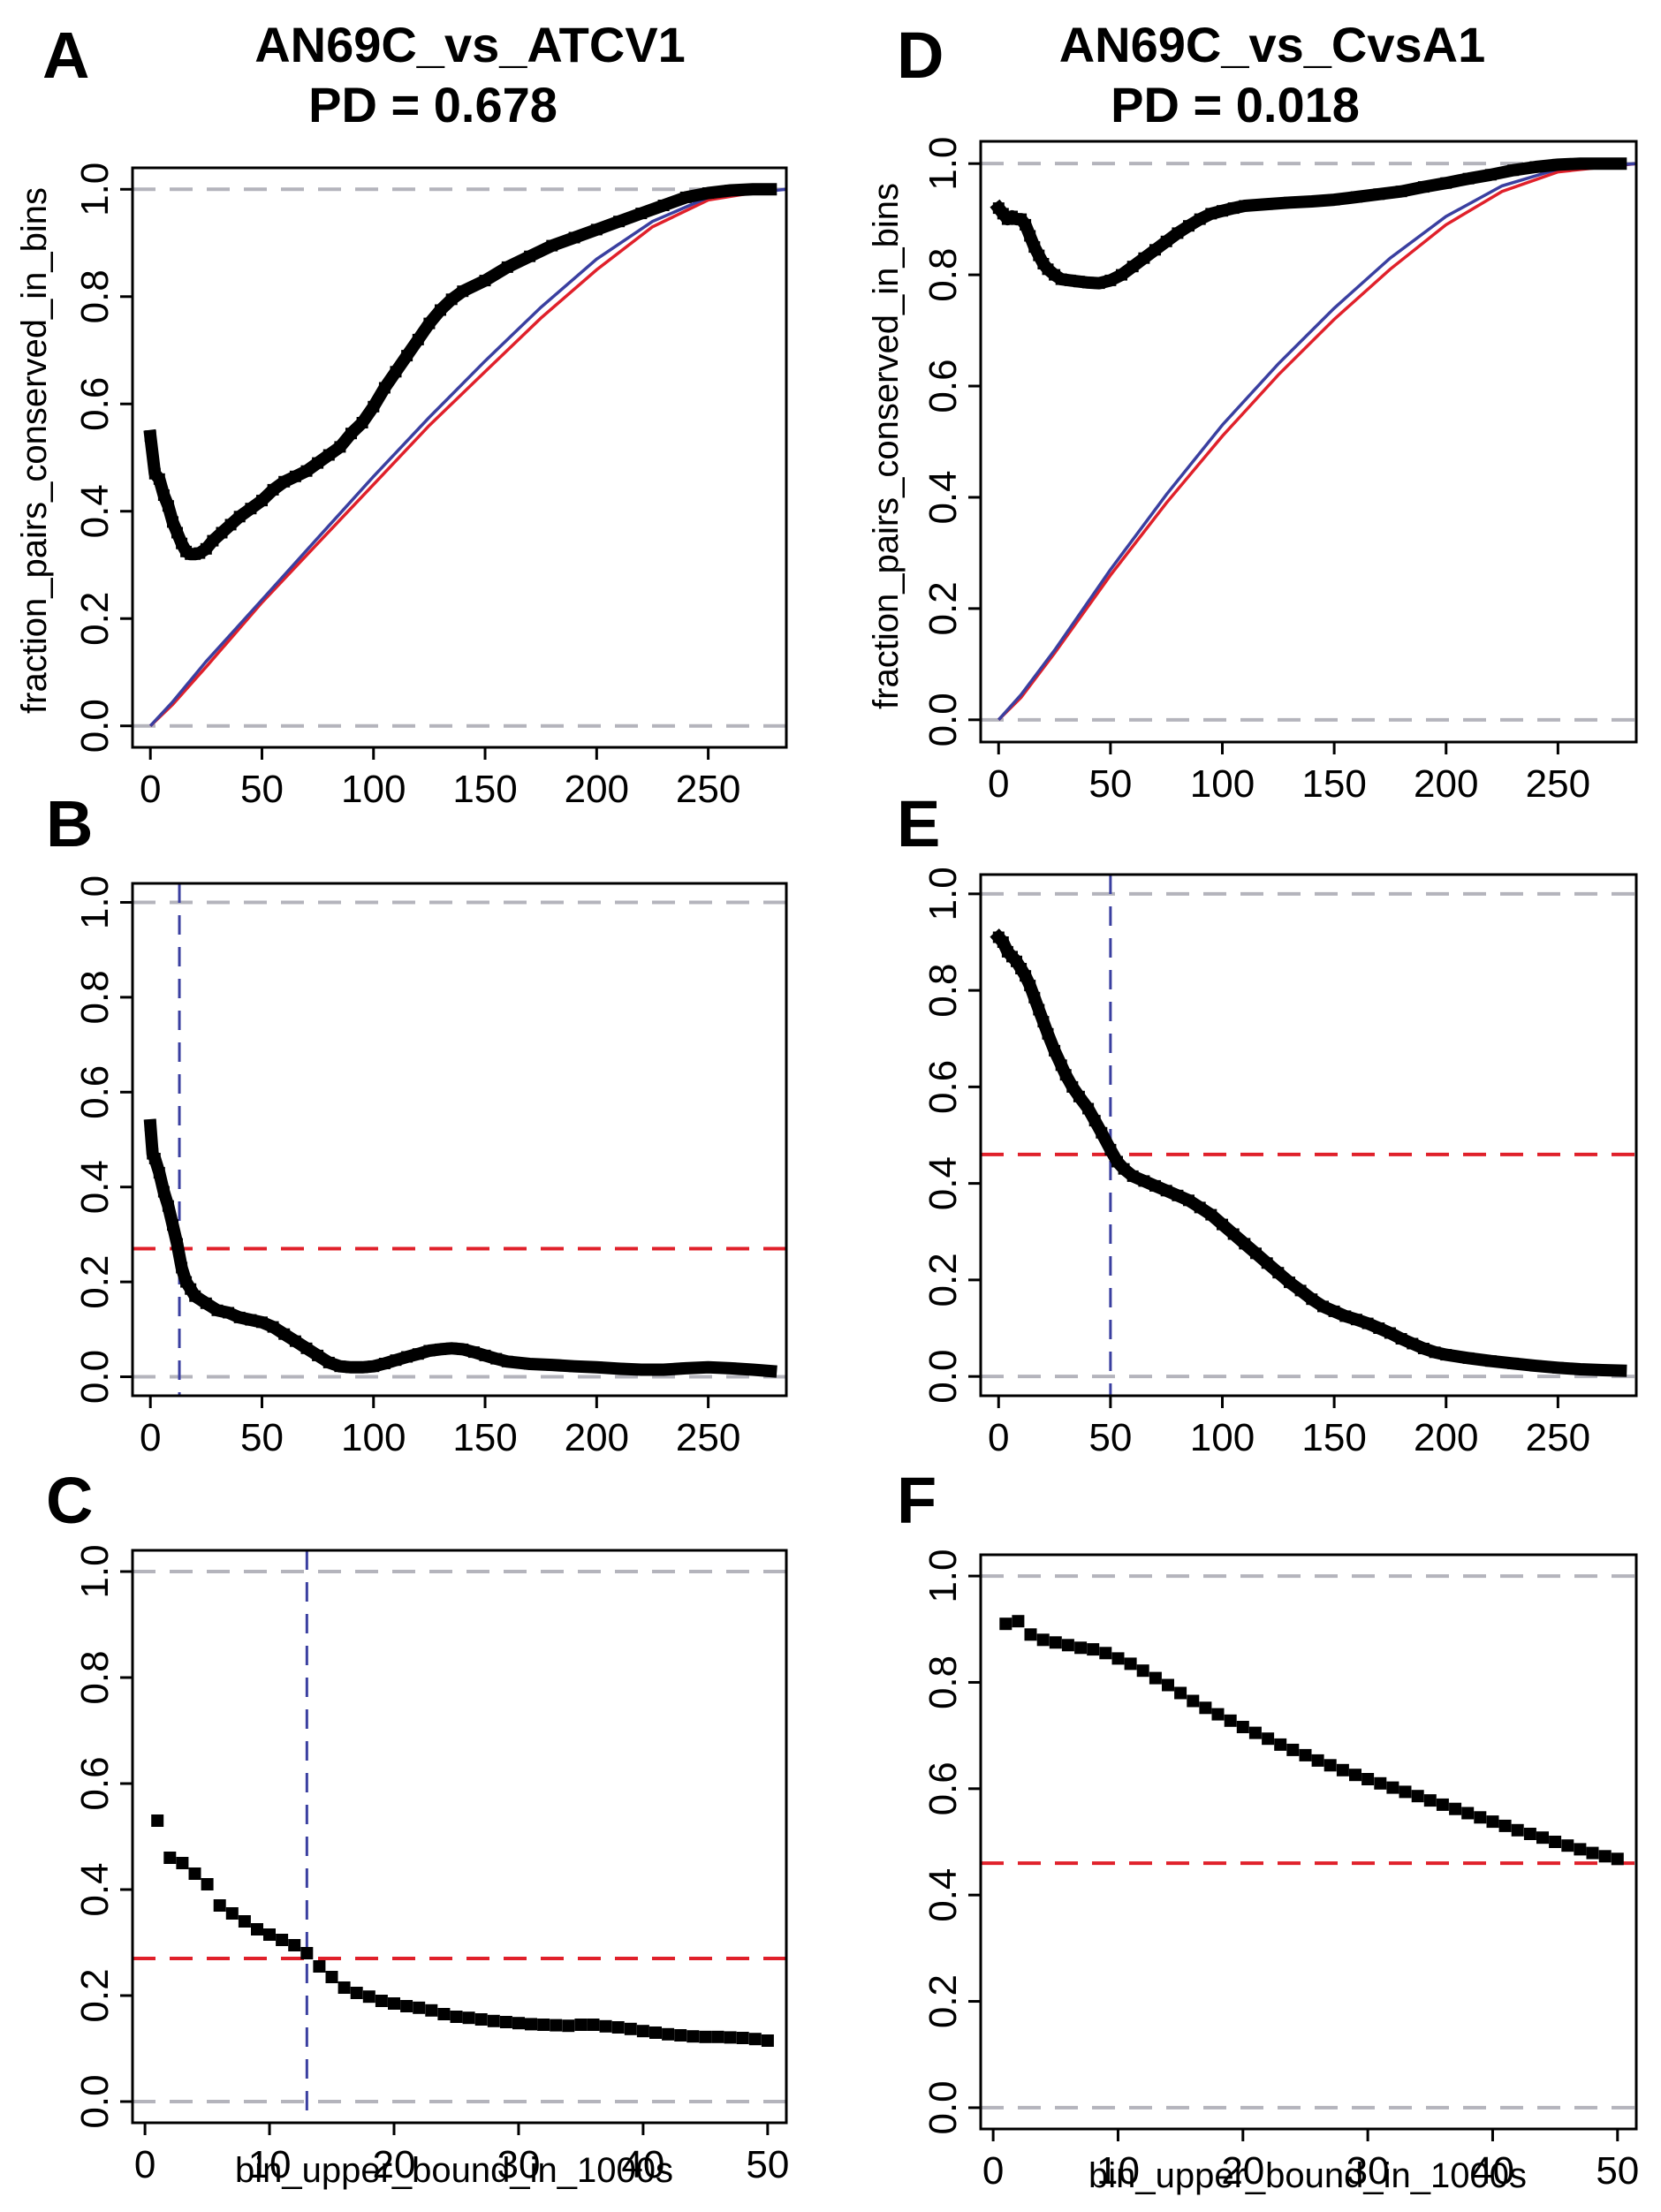 The width and height of the screenshot is (1661, 2212). Describe the element at coordinates (431, 1865) in the screenshot. I see `plot-panel-c: 0 10 20 30 40 50 0.0 0.2 0.4 0.6 0.8 1.0` at that location.